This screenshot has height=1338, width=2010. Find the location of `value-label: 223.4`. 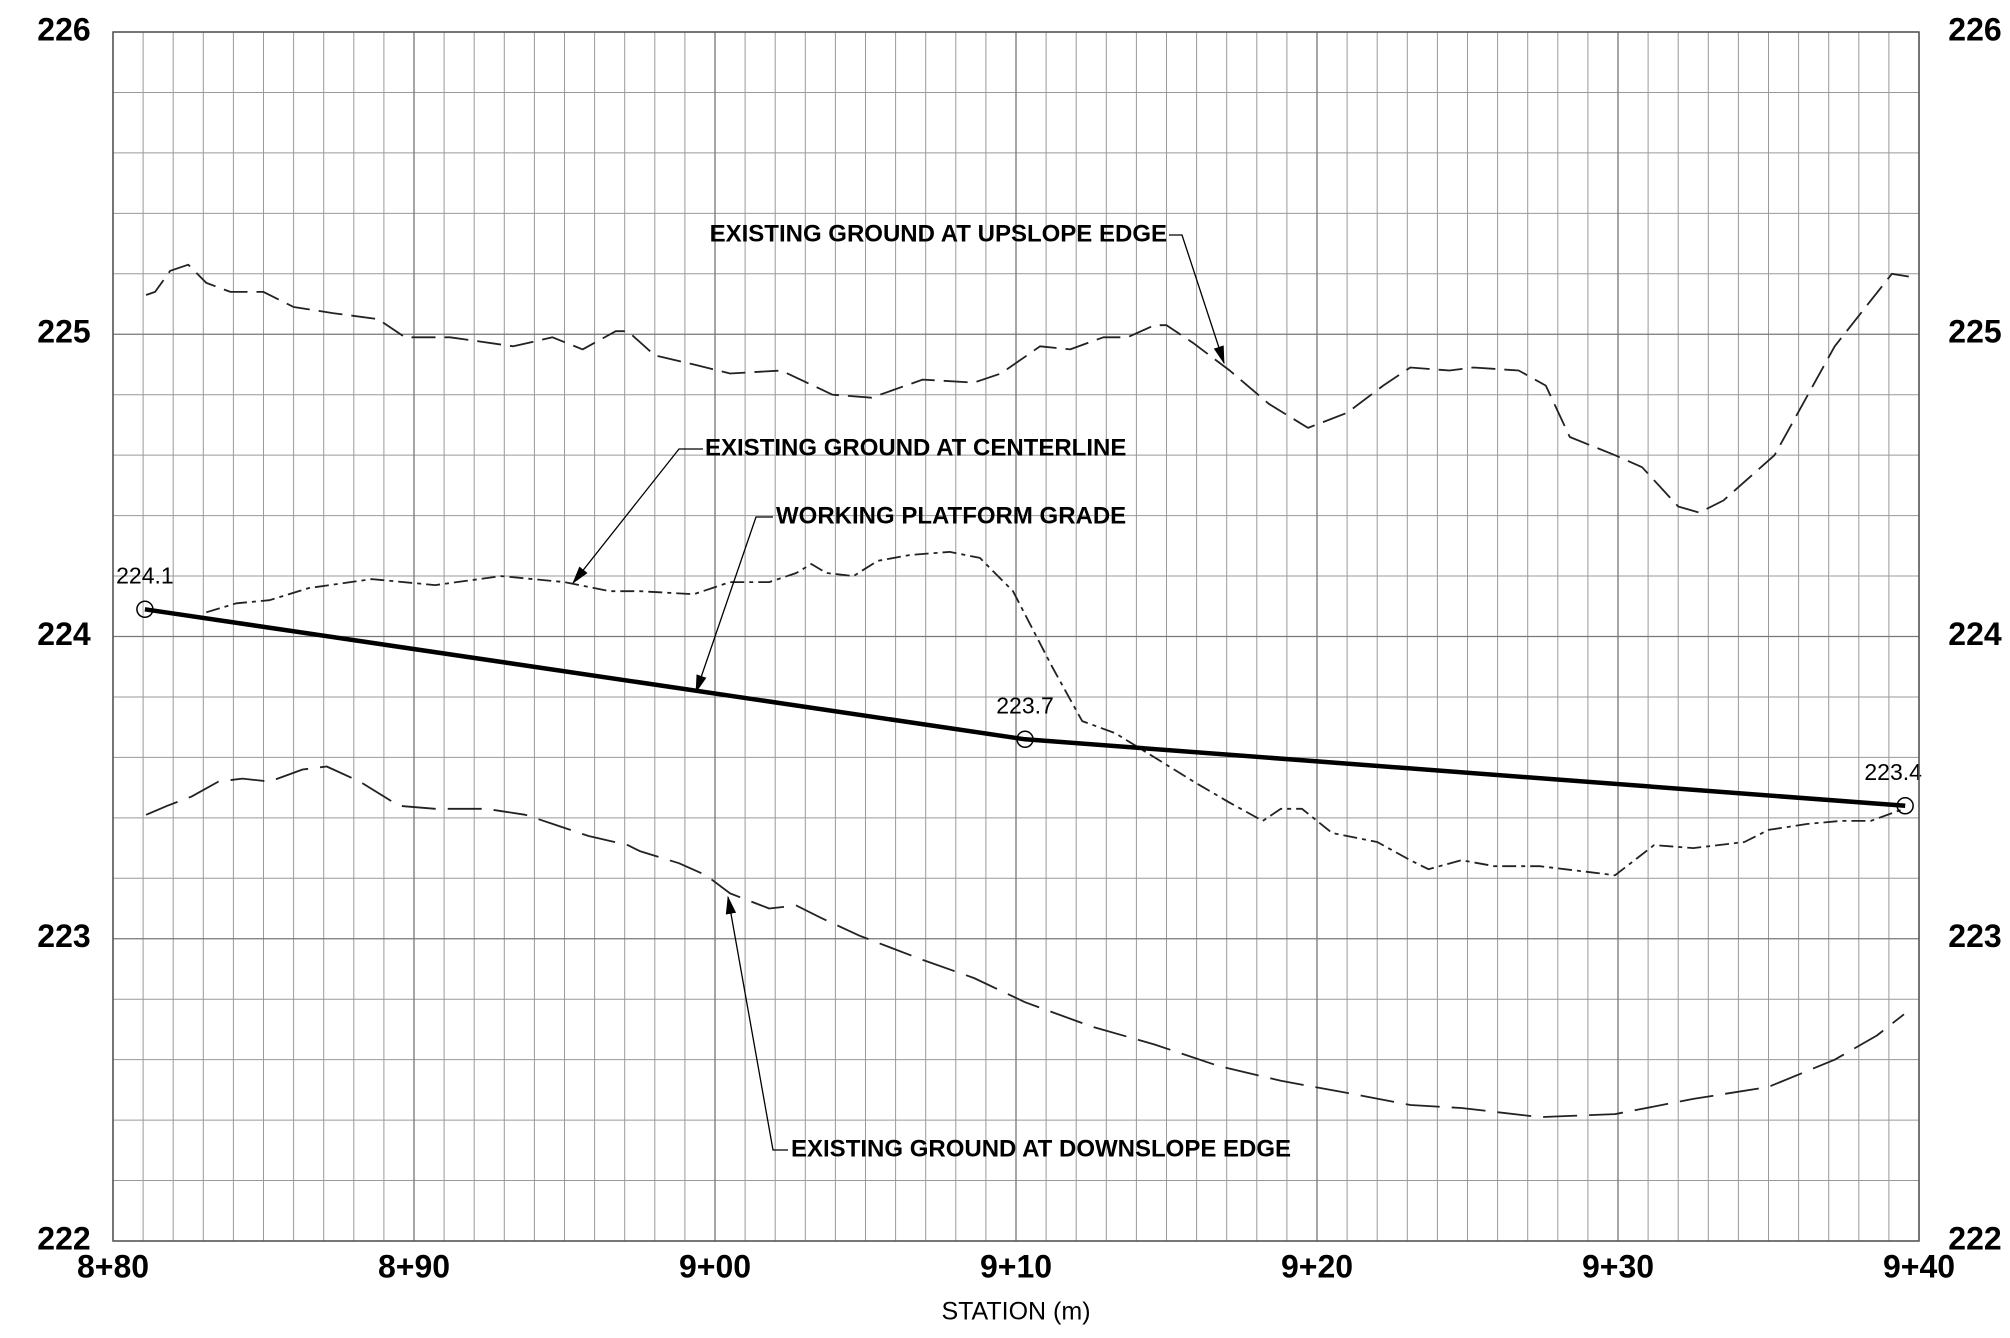

value-label: 223.4 is located at coordinates (1893, 772).